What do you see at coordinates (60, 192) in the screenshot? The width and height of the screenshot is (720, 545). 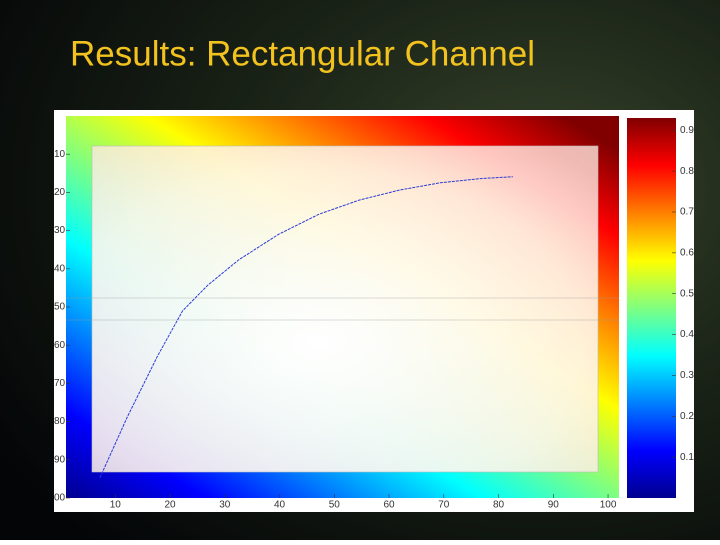 I see `y-tick-label: 20` at bounding box center [60, 192].